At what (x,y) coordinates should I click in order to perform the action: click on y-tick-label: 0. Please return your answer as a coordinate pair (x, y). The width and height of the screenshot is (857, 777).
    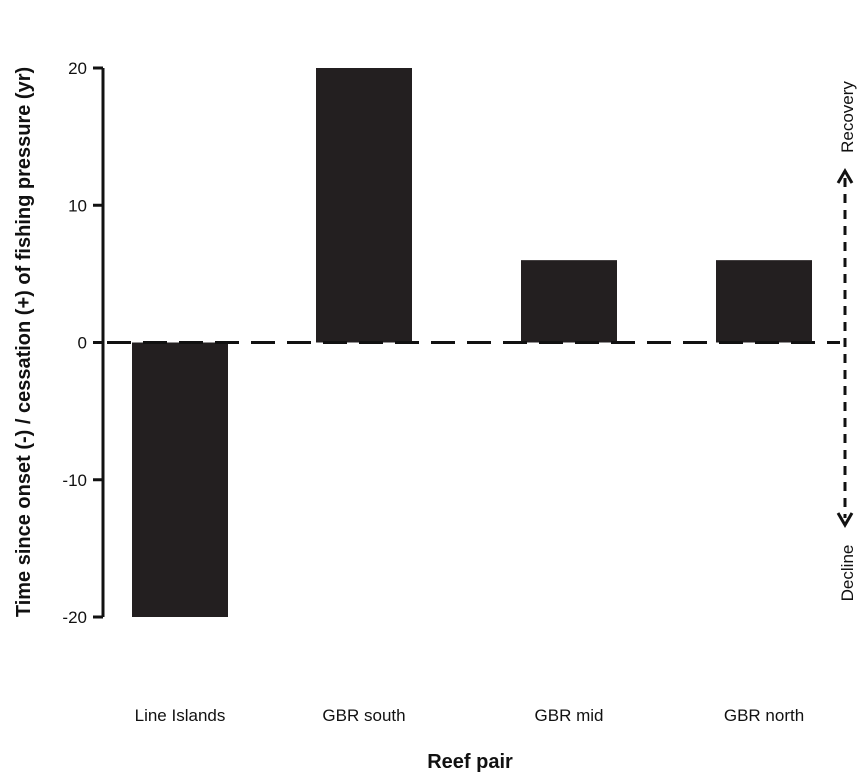
    Looking at the image, I should click on (82, 343).